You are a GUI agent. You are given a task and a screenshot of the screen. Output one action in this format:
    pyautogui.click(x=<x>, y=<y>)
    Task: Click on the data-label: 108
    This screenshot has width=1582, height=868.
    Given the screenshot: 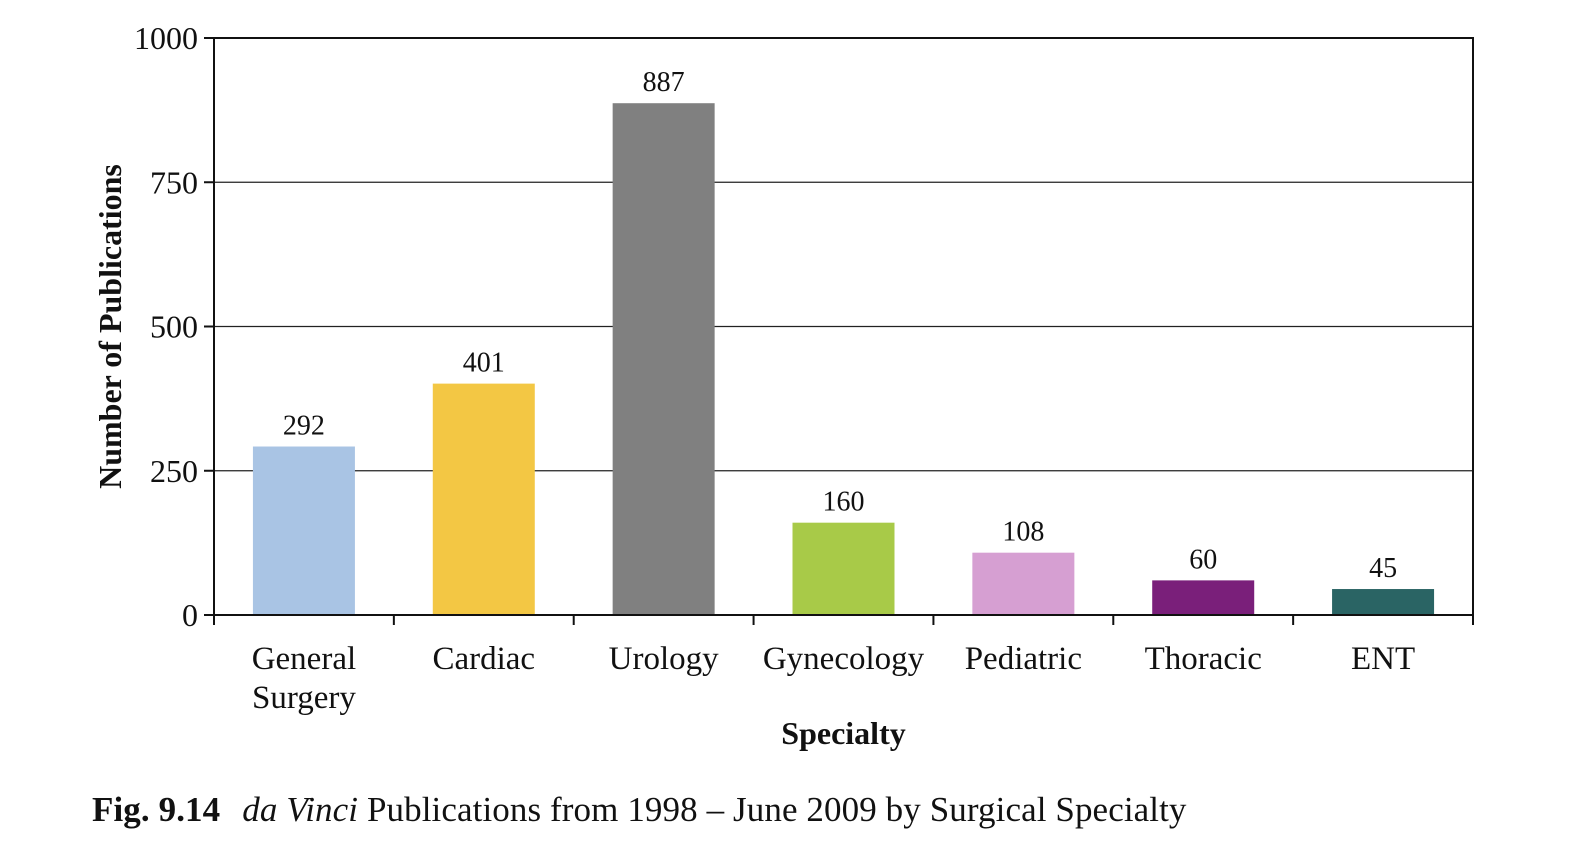 What is the action you would take?
    pyautogui.click(x=1023, y=532)
    